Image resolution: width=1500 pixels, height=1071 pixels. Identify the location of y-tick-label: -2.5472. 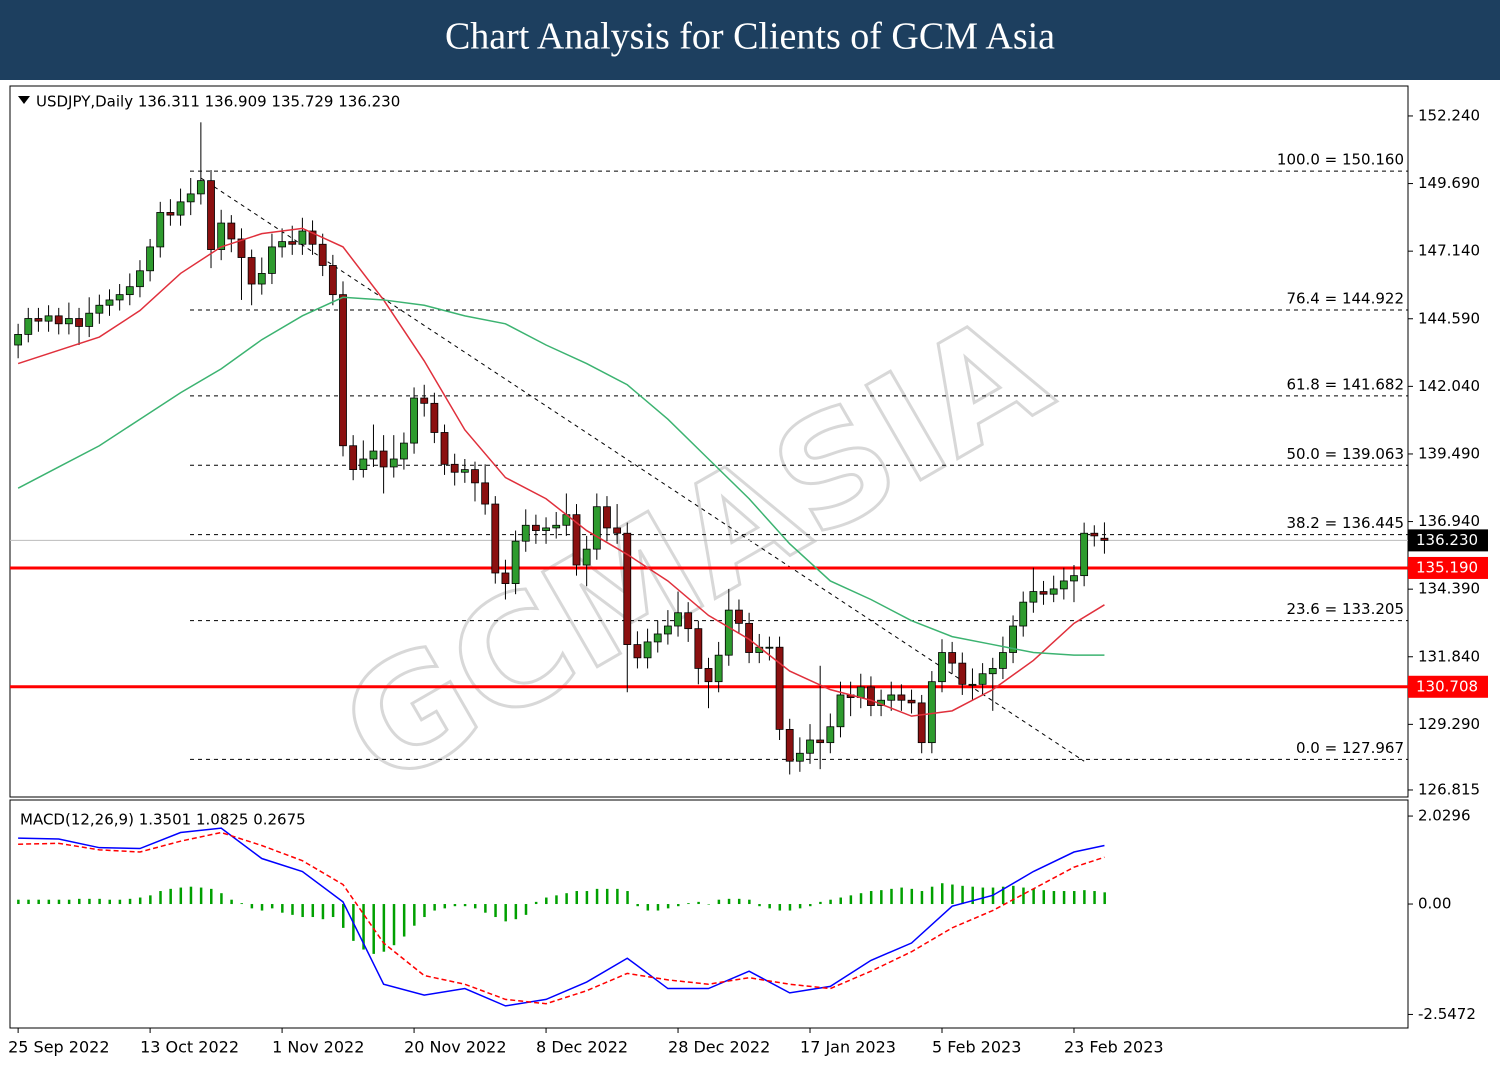
(1447, 1014).